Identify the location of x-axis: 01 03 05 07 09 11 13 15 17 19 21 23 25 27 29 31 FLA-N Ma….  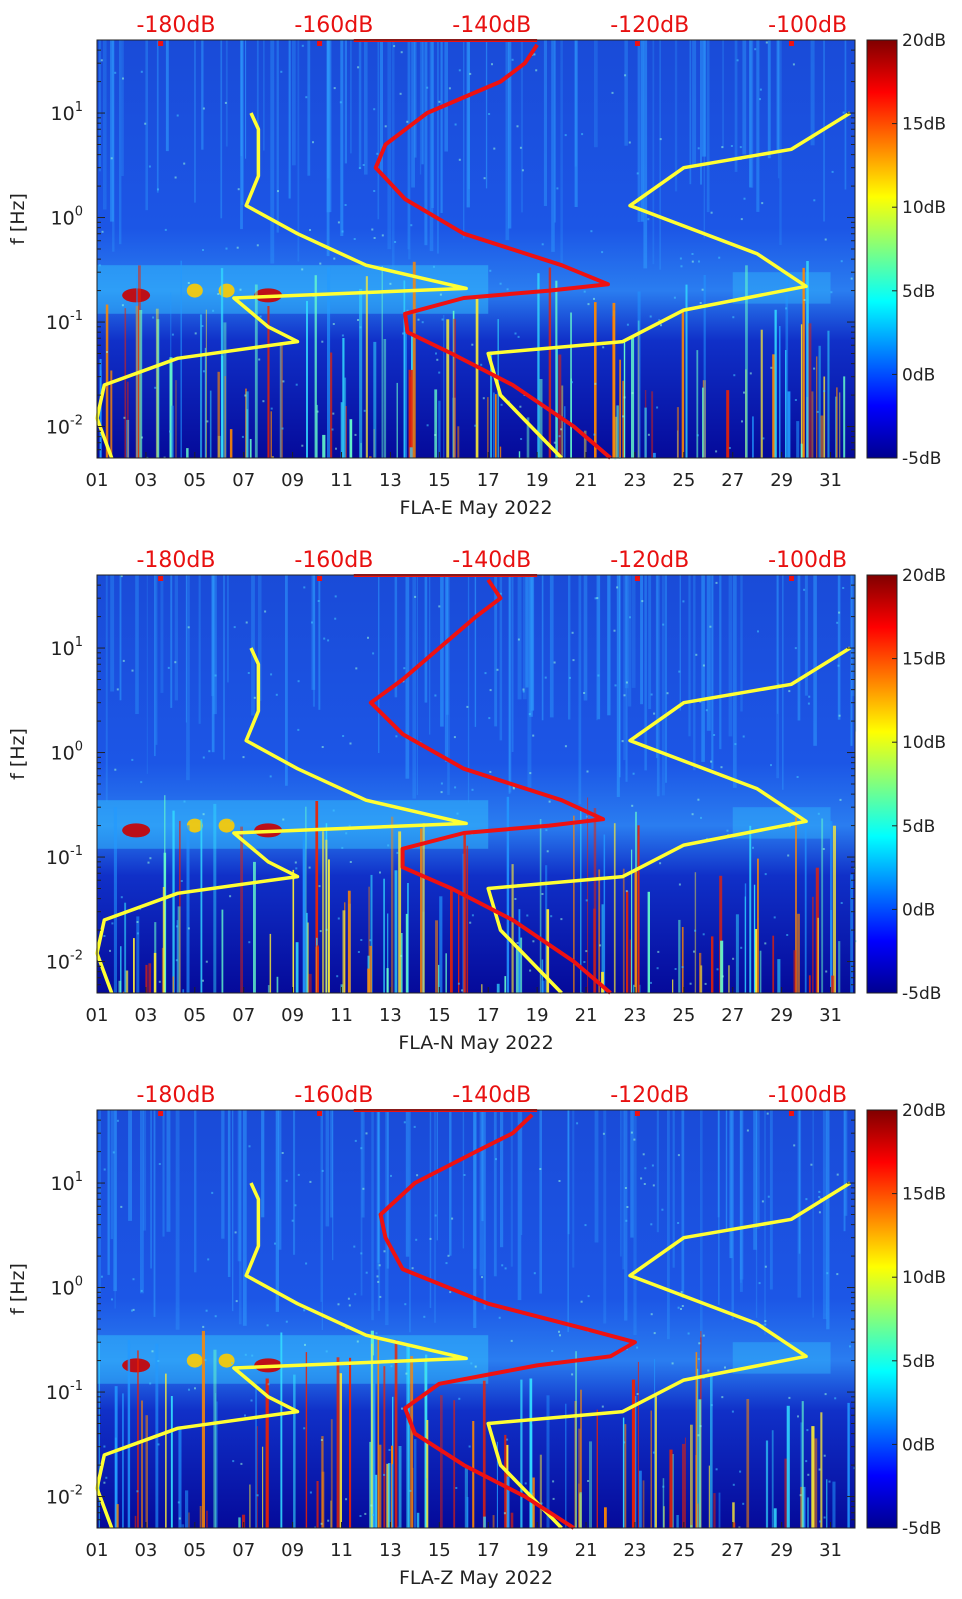
(464, 1020).